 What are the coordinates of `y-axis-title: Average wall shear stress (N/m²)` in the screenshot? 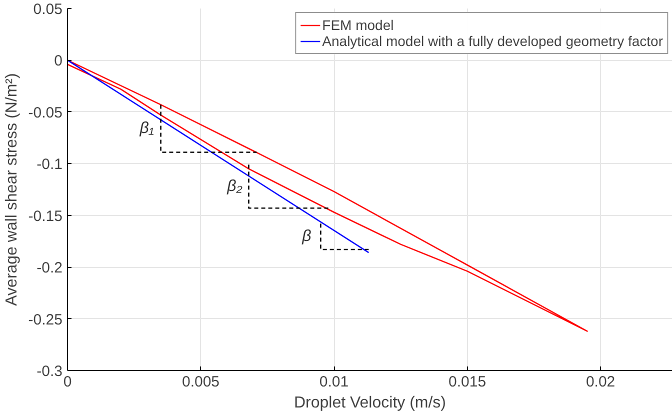 It's located at (11, 189).